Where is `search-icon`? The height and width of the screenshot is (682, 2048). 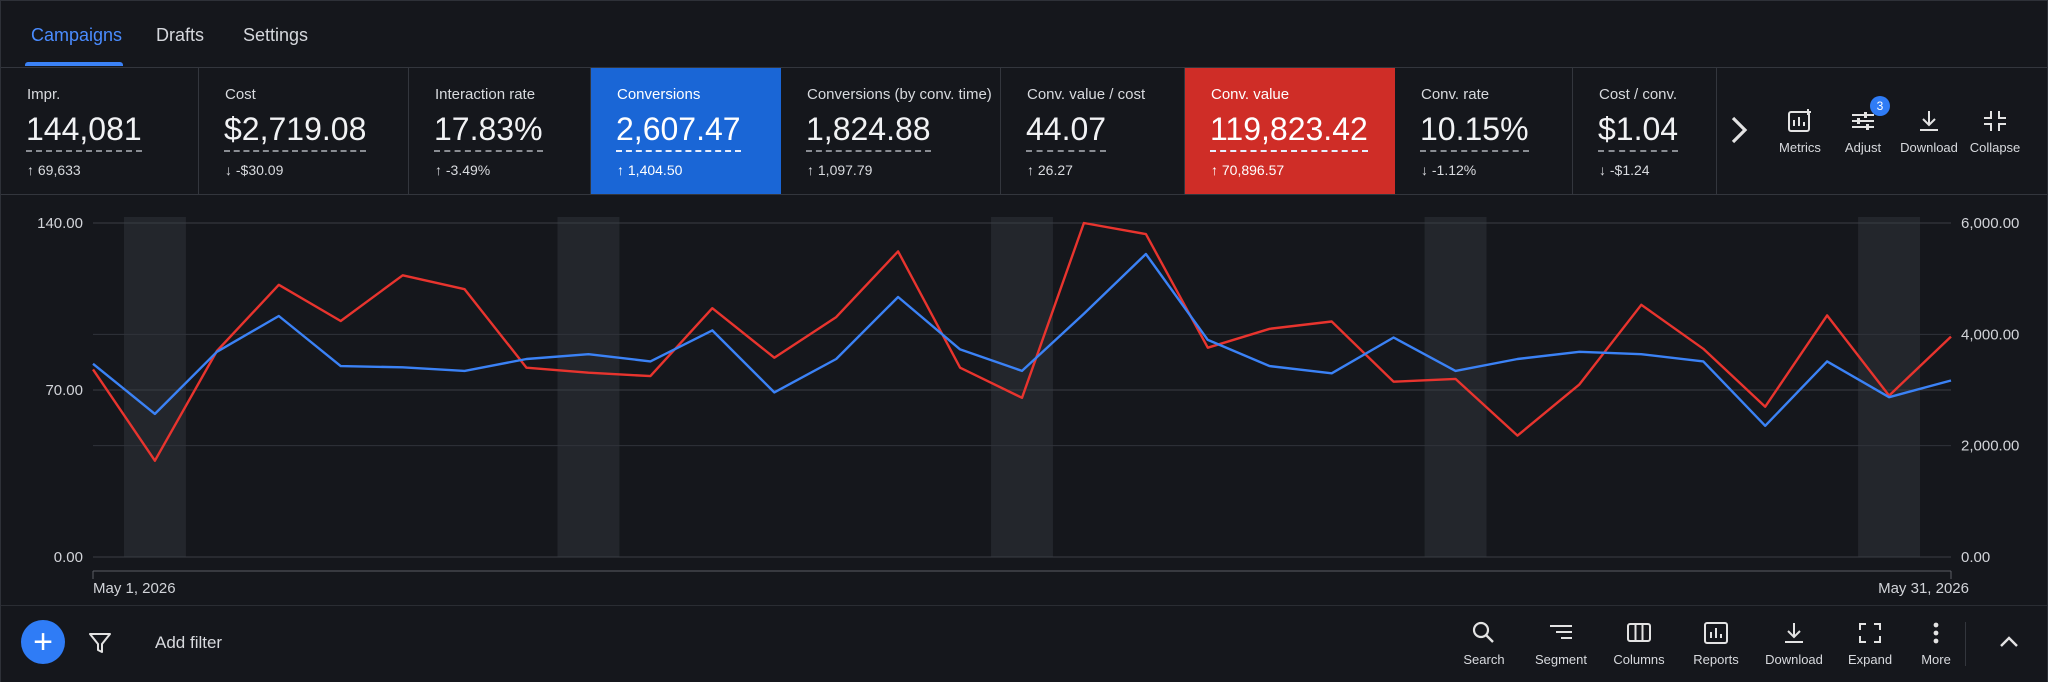
search-icon is located at coordinates (1483, 632).